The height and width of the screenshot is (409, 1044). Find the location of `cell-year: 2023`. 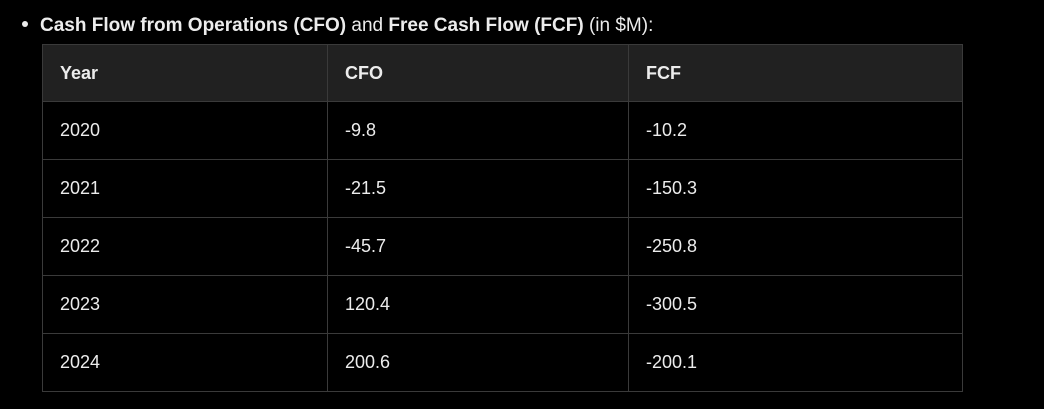

cell-year: 2023 is located at coordinates (185, 304).